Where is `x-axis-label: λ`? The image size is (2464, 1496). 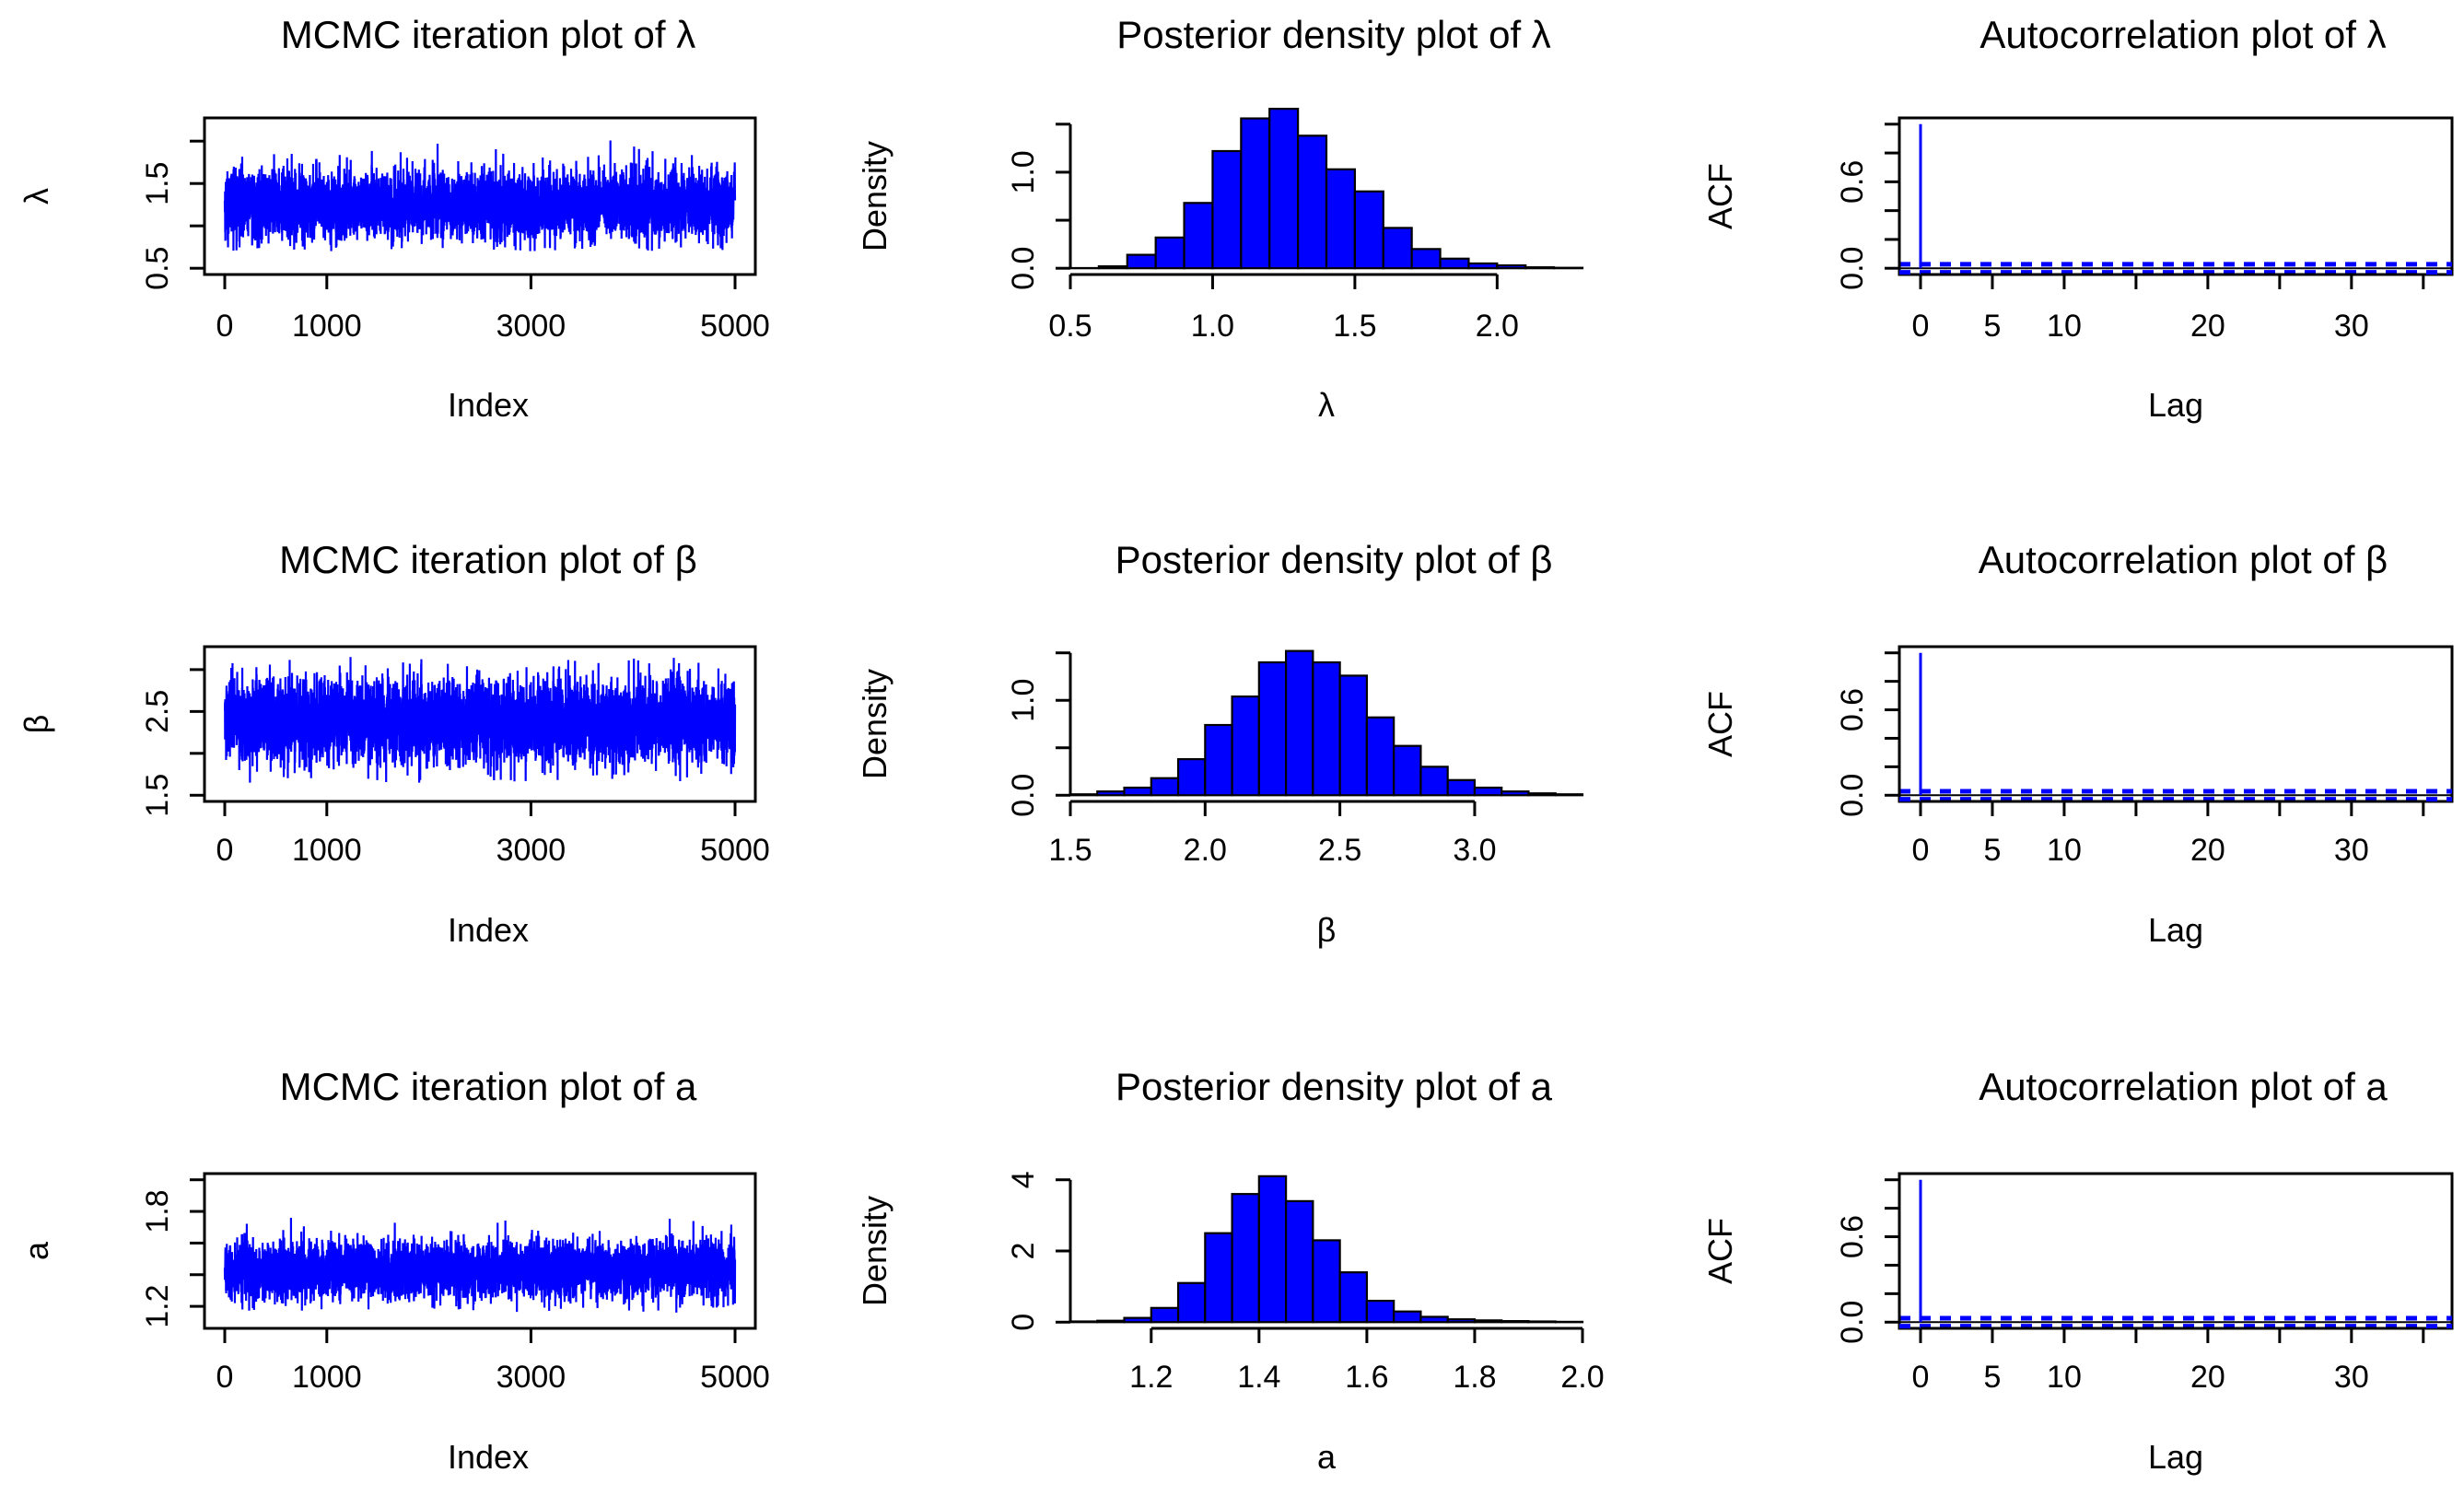
x-axis-label: λ is located at coordinates (1326, 405).